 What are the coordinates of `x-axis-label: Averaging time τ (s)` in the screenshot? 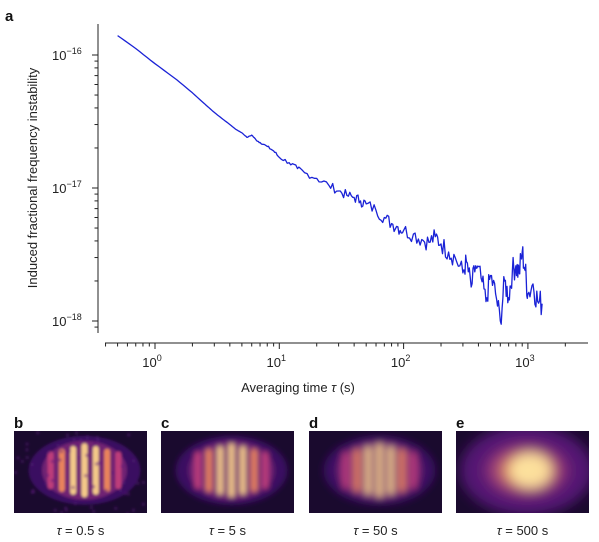 It's located at (298, 387).